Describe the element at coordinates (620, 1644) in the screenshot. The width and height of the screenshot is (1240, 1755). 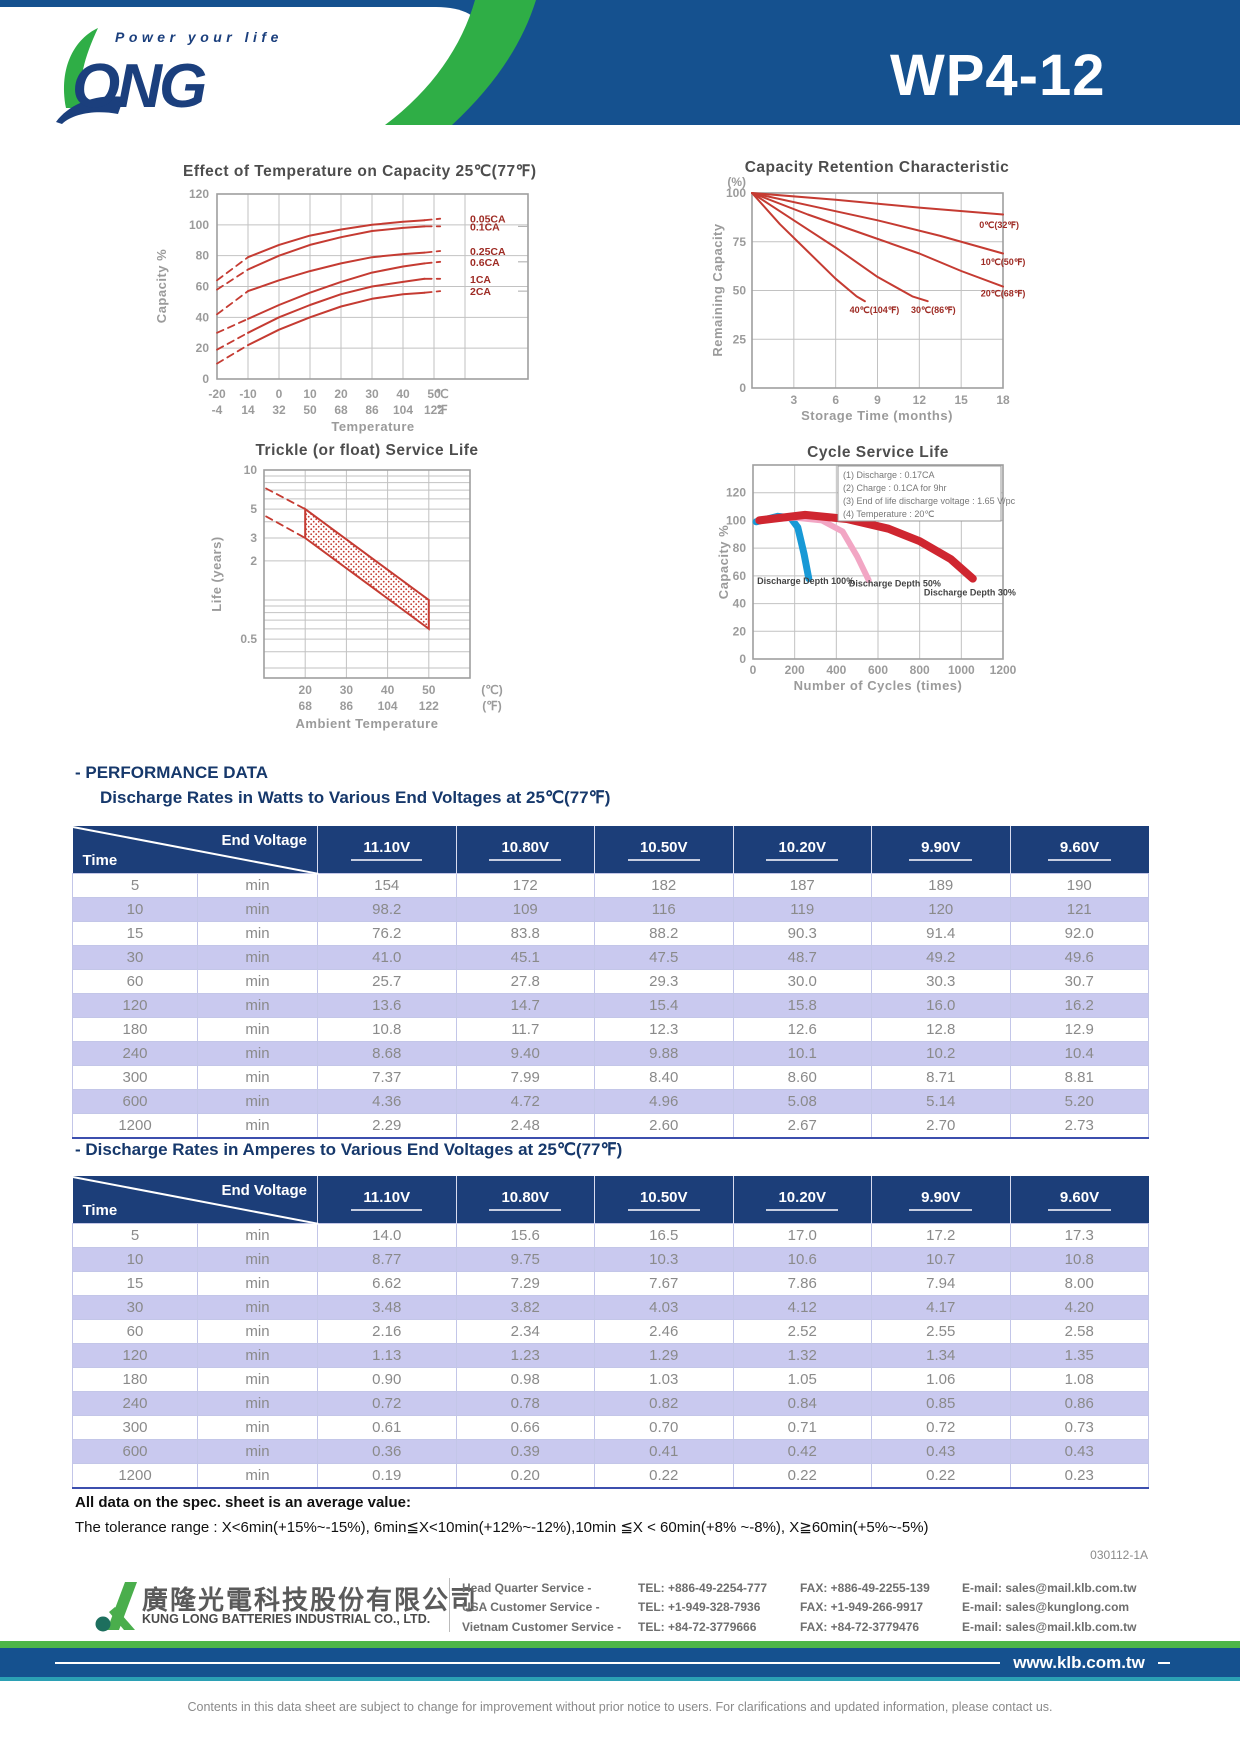
I see `green-bar` at that location.